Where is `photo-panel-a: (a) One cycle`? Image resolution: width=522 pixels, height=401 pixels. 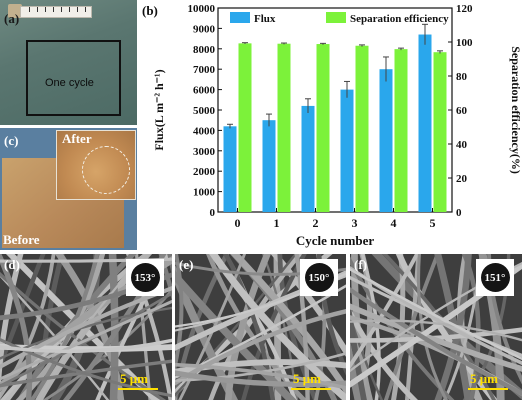
photo-panel-a: (a) One cycle is located at coordinates (68, 62).